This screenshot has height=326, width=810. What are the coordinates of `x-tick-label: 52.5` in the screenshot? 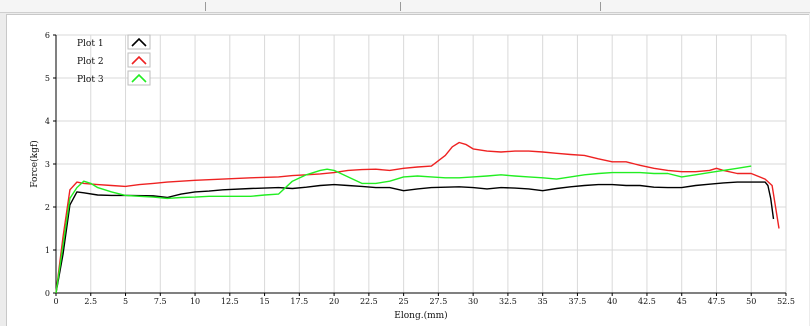 It's located at (786, 301).